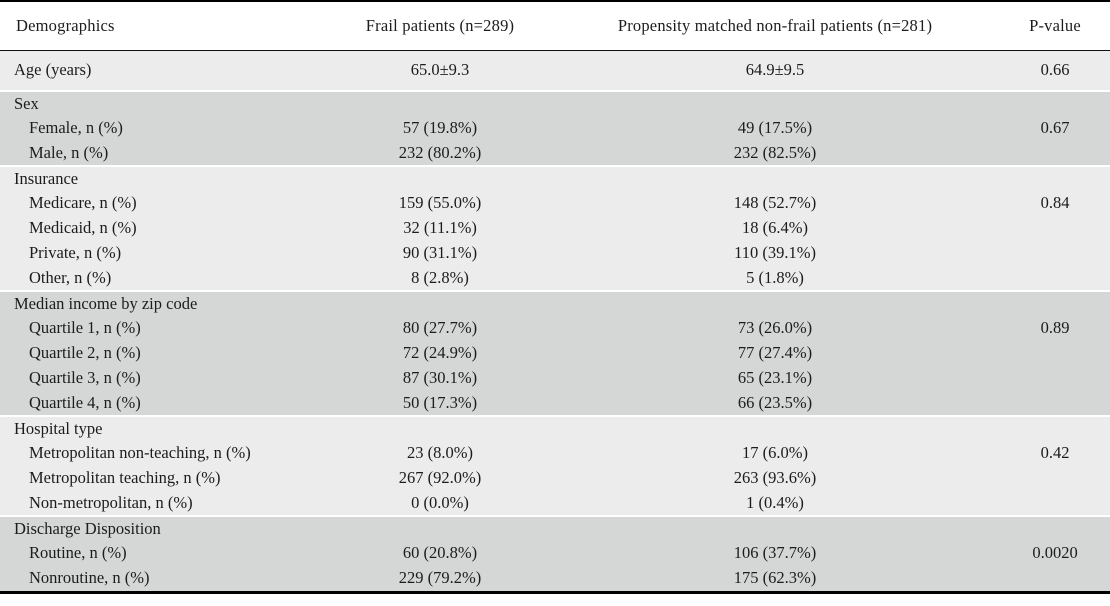 The width and height of the screenshot is (1110, 606). What do you see at coordinates (440, 352) in the screenshot?
I see `cell-frail-value: 72 (24.9%)` at bounding box center [440, 352].